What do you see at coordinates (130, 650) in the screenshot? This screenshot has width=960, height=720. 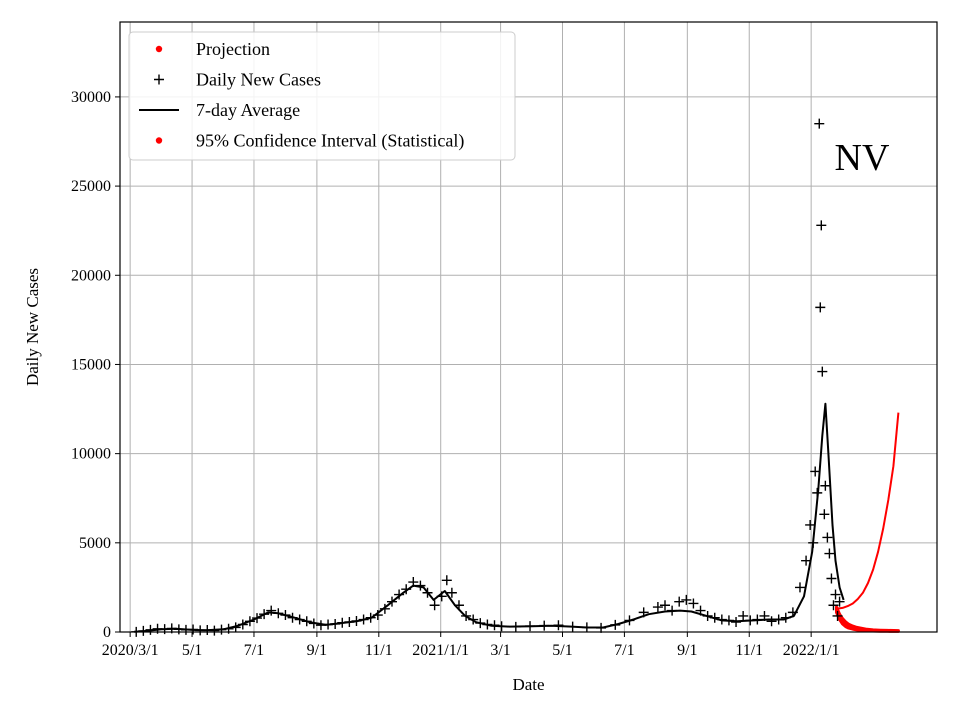 I see `x-tick-label: 2020/3/1` at bounding box center [130, 650].